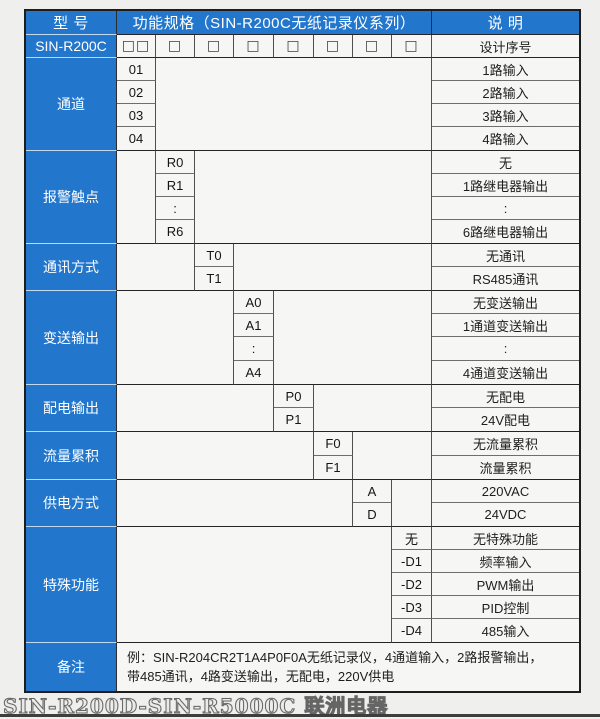 This screenshot has width=600, height=719. What do you see at coordinates (71, 197) in the screenshot?
I see `section-alarm-contact-label: 报警触点` at bounding box center [71, 197].